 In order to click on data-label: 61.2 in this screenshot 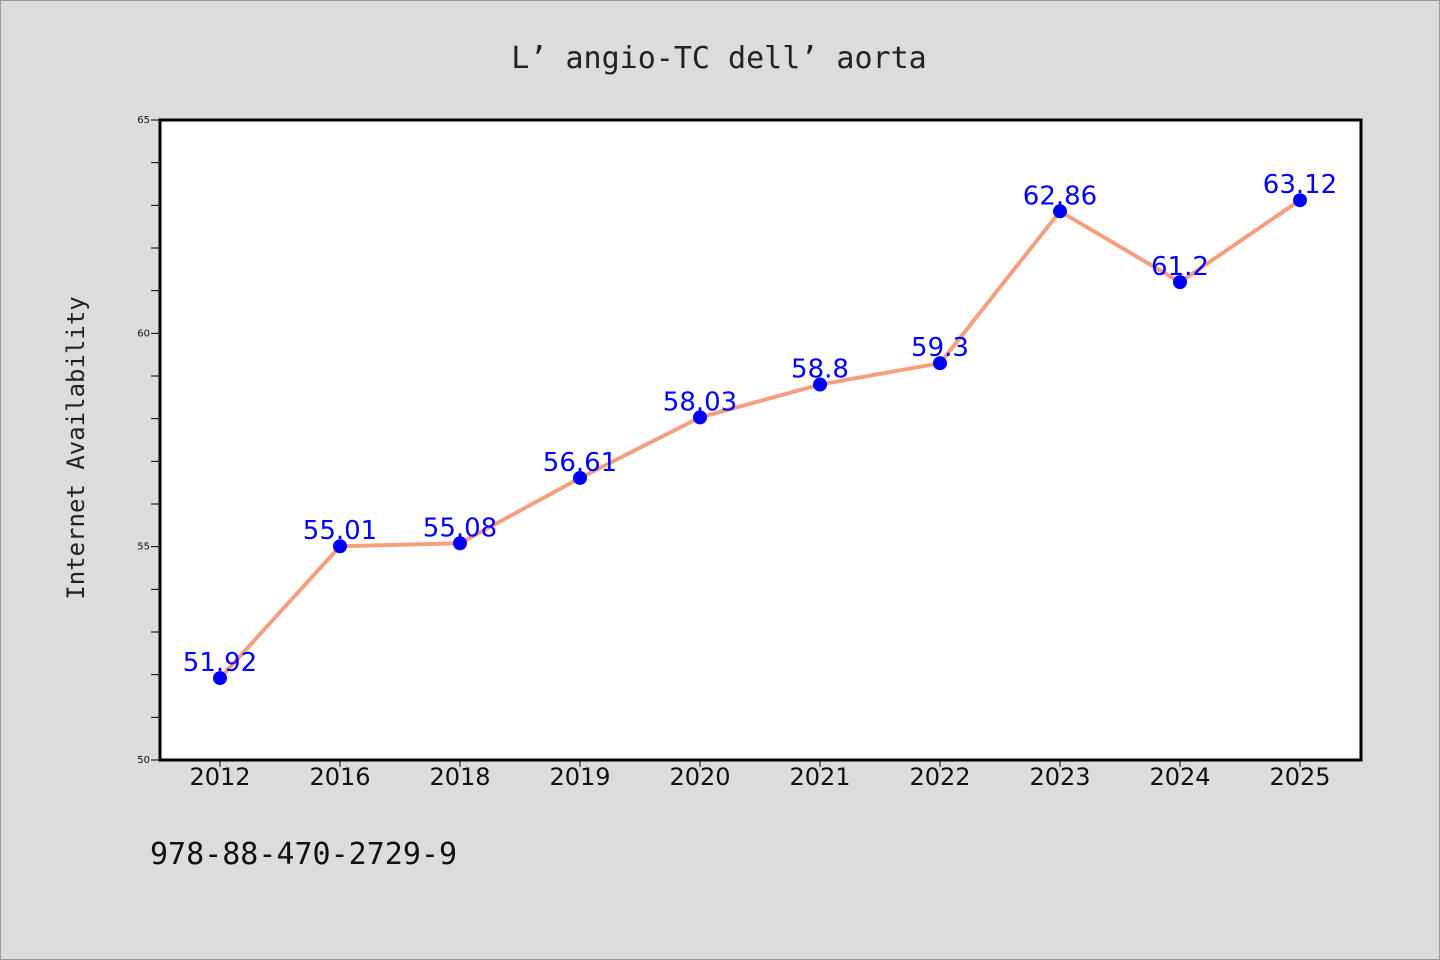, I will do `click(1180, 267)`.